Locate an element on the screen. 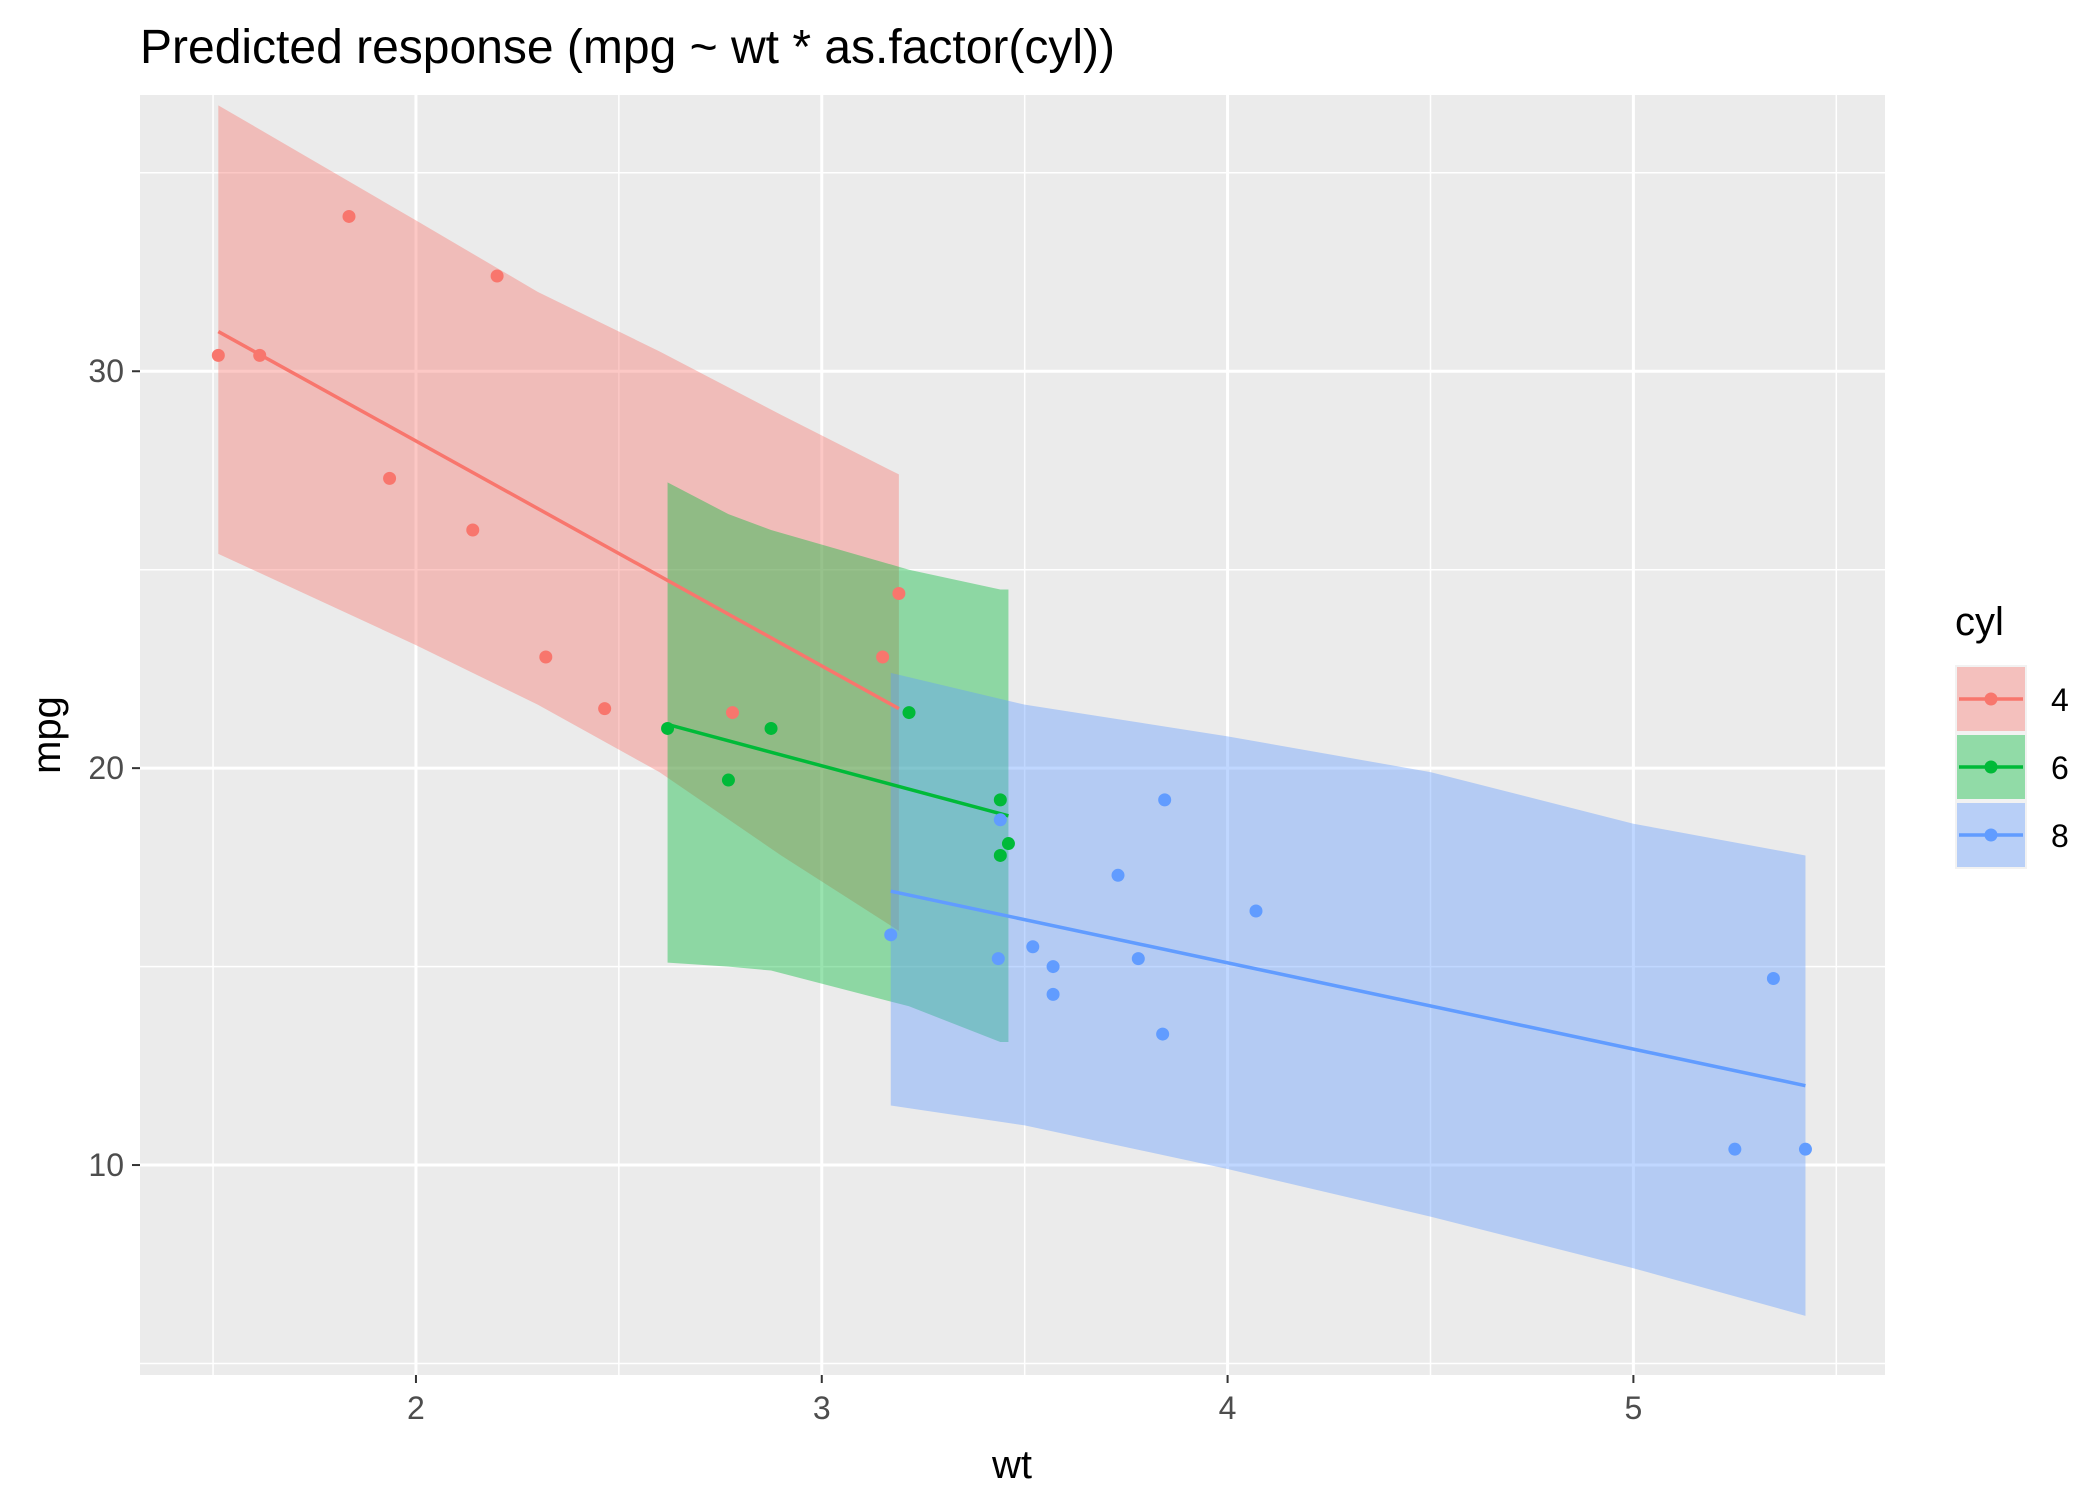 The width and height of the screenshot is (2100, 1500). x-tick-label: 5 is located at coordinates (1633, 1408).